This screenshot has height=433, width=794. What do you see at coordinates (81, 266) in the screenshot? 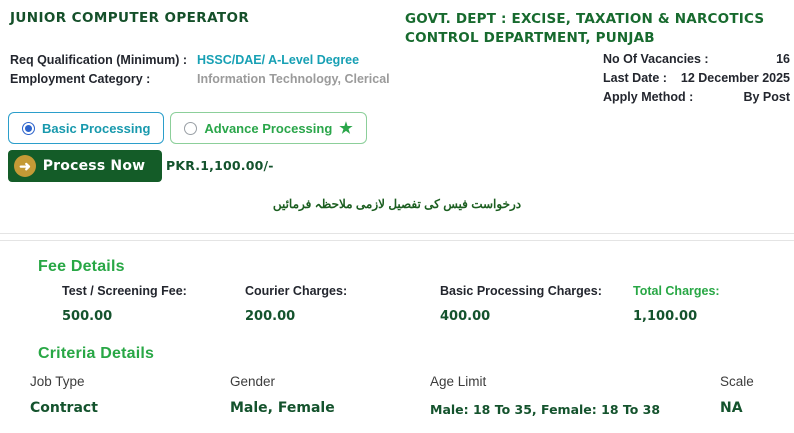
I see `fee-details-heading: Fee Details` at bounding box center [81, 266].